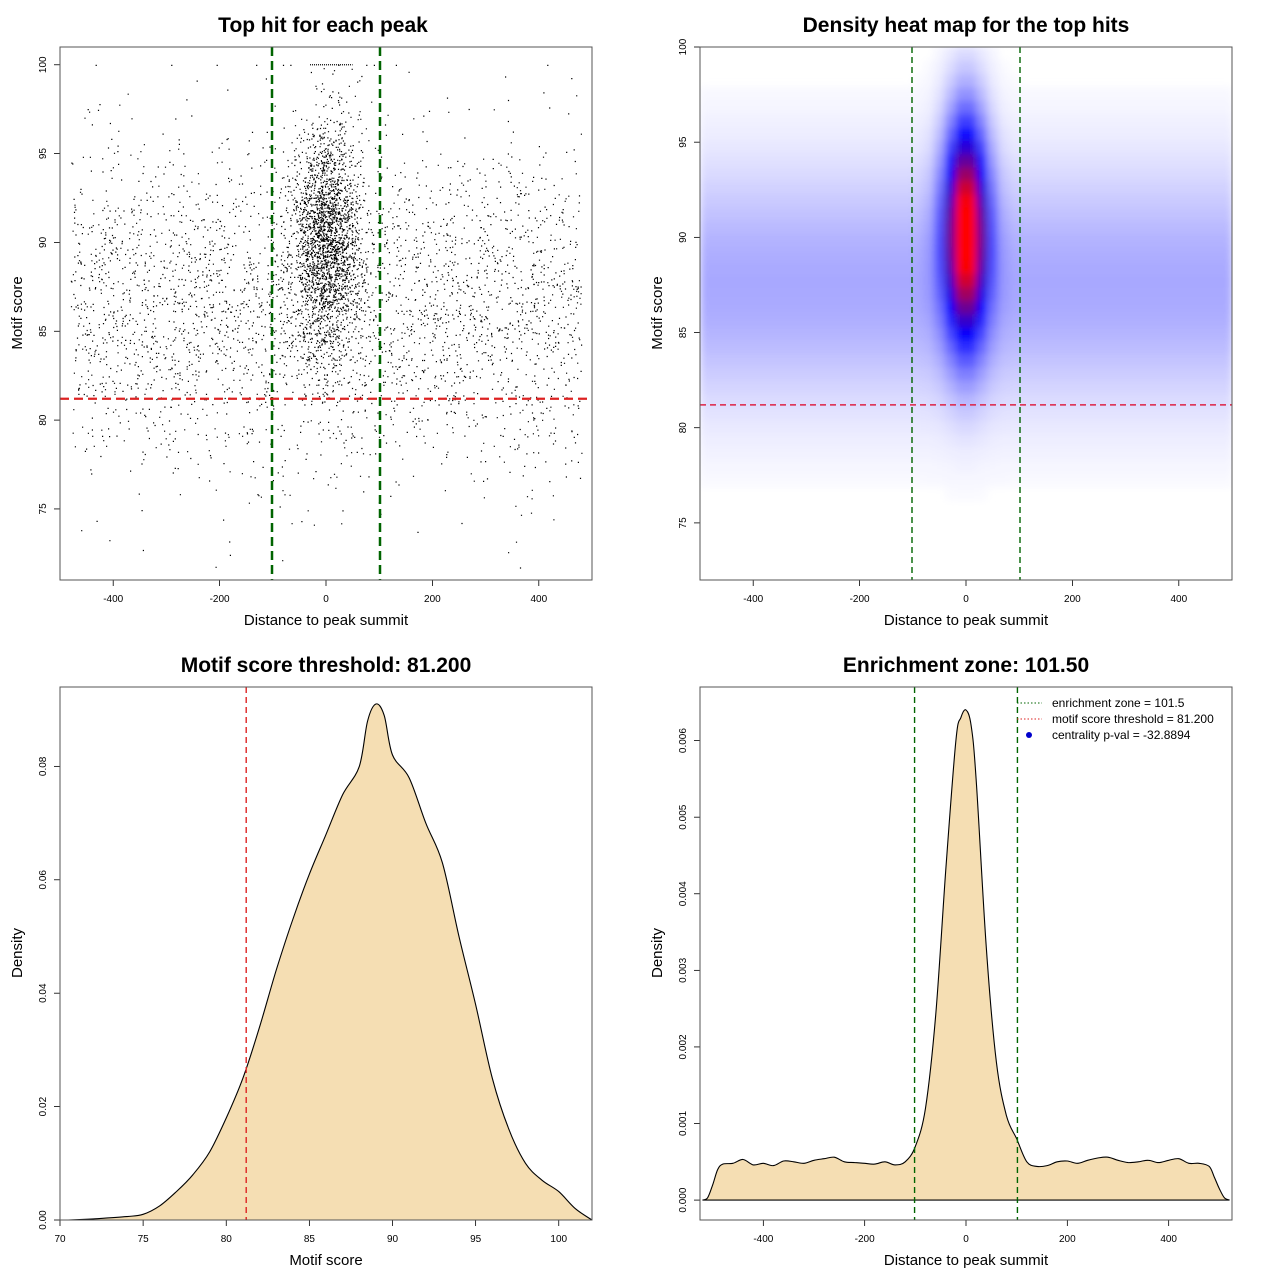 The height and width of the screenshot is (1280, 1280). I want to click on y-tick-label: 80, so click(683, 428).